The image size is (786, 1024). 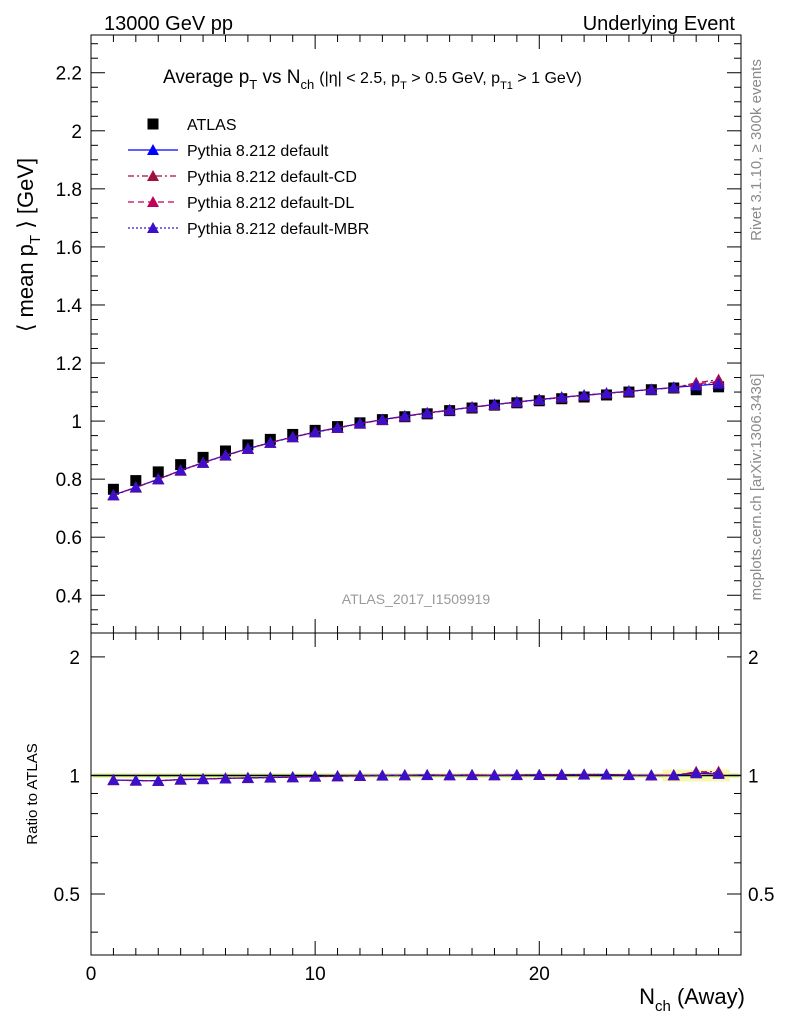 I want to click on y-tick-label: 1, so click(x=76, y=422).